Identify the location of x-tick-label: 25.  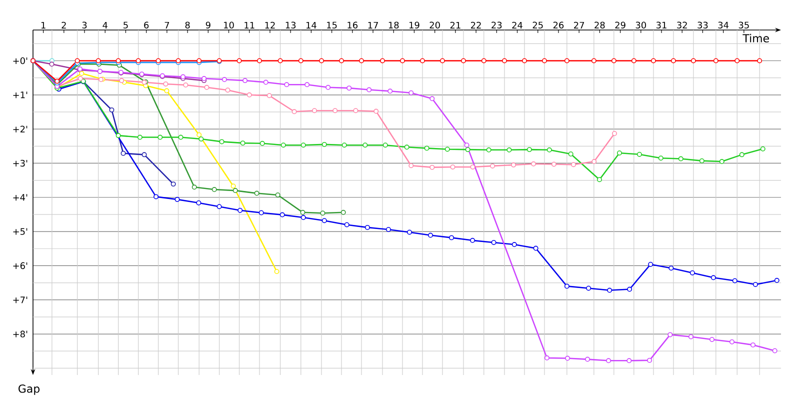
(537, 25).